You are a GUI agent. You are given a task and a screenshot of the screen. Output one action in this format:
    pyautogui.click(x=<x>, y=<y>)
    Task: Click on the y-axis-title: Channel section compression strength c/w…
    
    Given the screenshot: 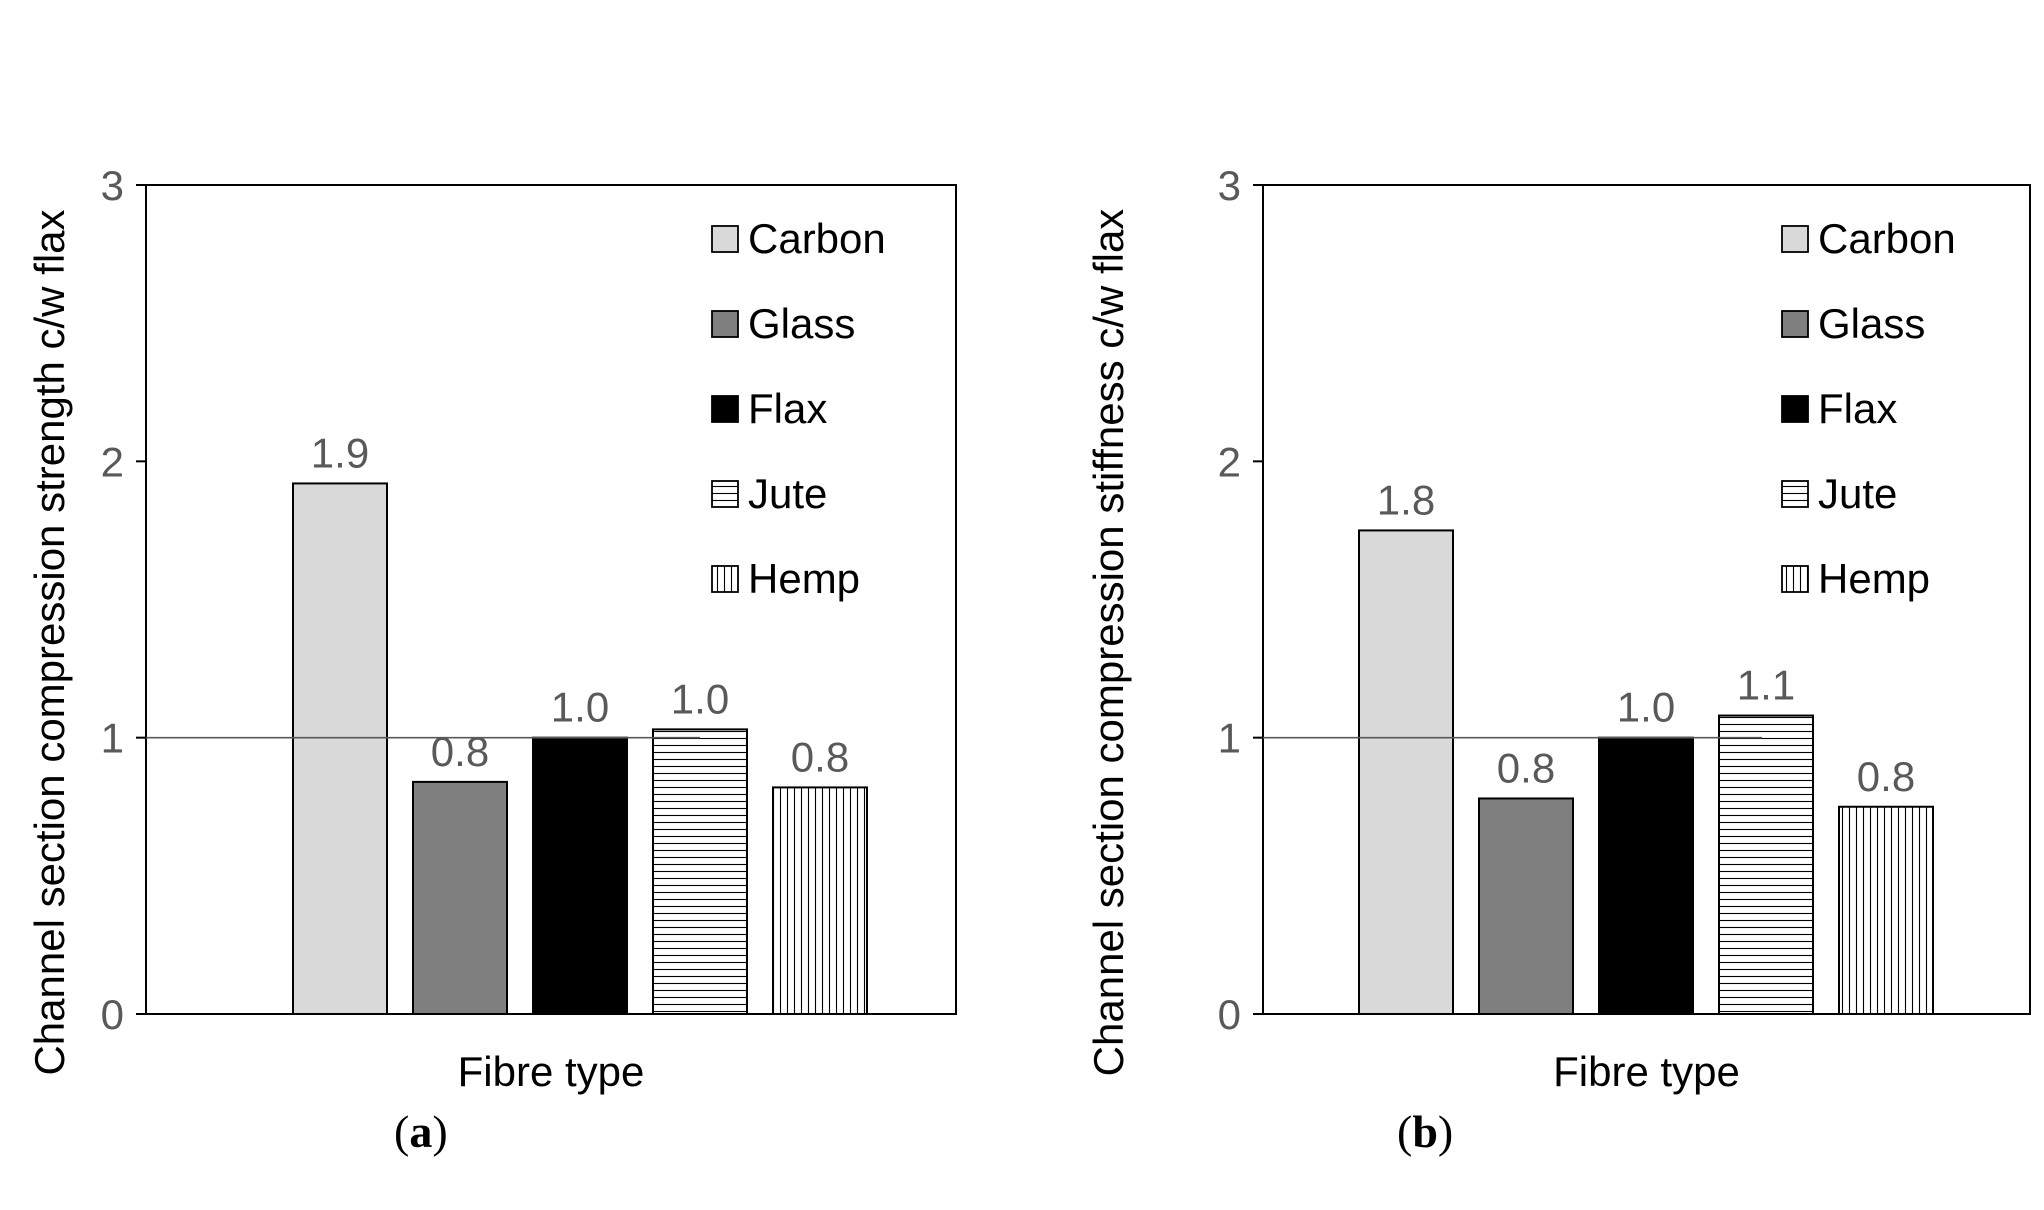 What is the action you would take?
    pyautogui.click(x=49, y=642)
    